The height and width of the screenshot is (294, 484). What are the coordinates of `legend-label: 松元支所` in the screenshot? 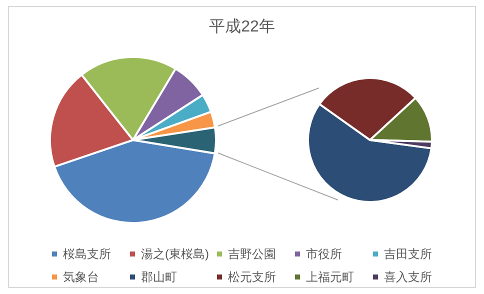 It's located at (252, 277).